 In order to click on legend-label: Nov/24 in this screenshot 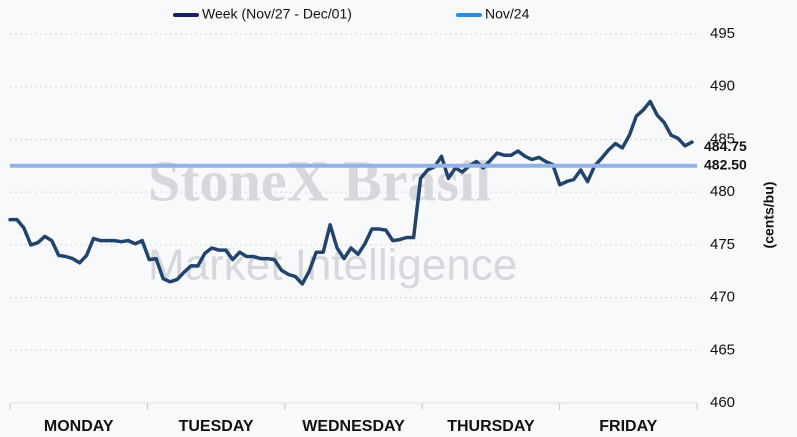, I will do `click(507, 14)`.